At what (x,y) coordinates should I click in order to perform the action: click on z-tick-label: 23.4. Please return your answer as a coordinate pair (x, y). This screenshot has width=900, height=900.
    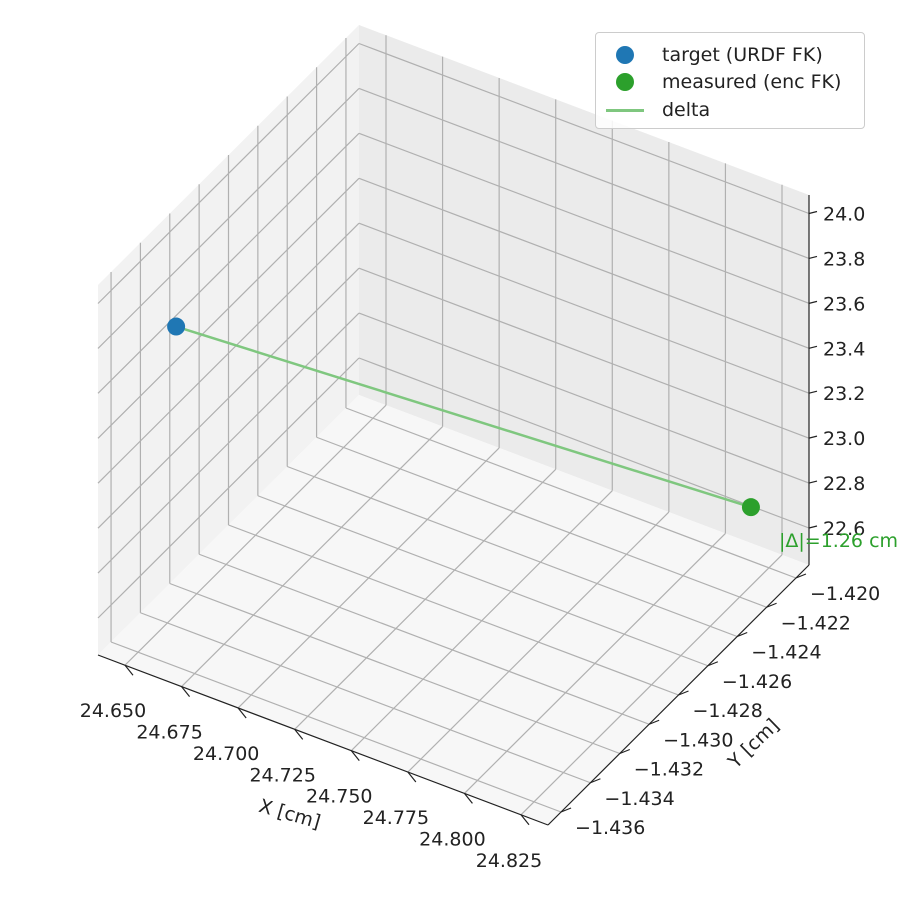
    Looking at the image, I should click on (844, 349).